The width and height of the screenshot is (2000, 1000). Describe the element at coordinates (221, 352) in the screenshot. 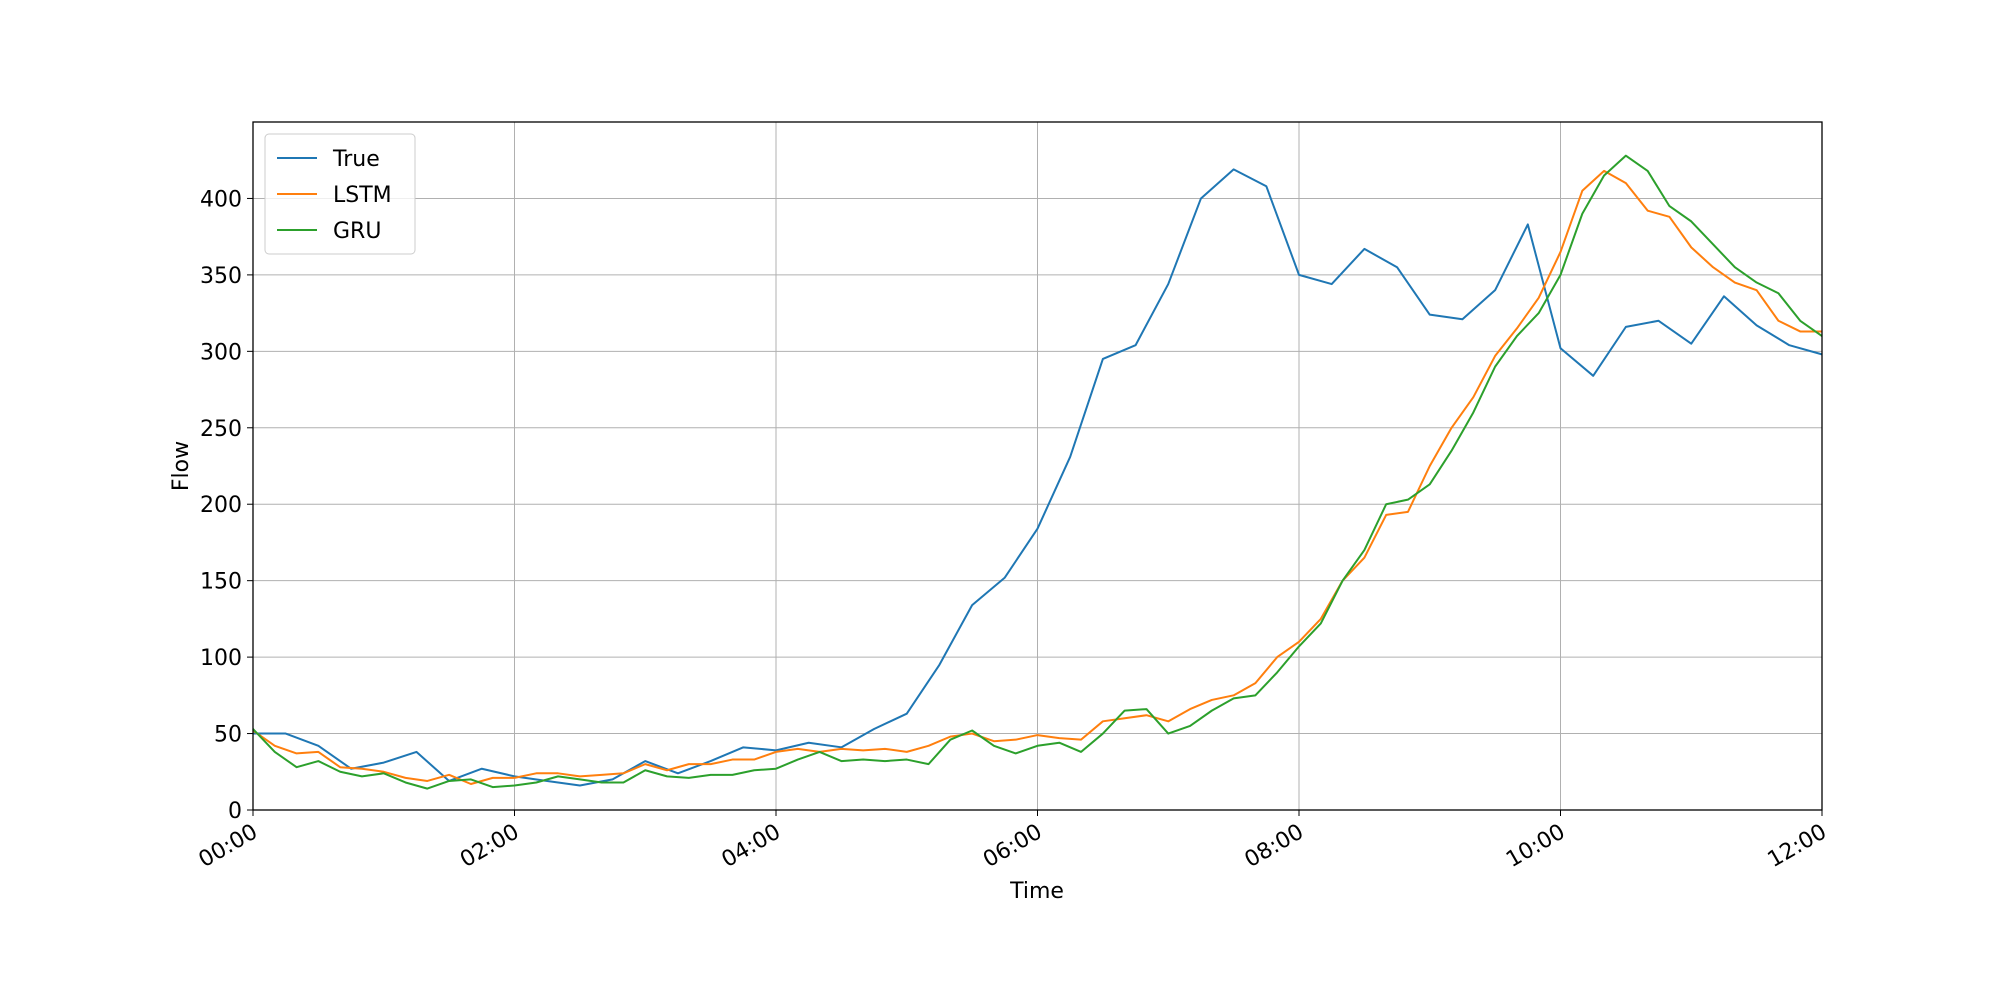

I see `y-tick-label: 300` at that location.